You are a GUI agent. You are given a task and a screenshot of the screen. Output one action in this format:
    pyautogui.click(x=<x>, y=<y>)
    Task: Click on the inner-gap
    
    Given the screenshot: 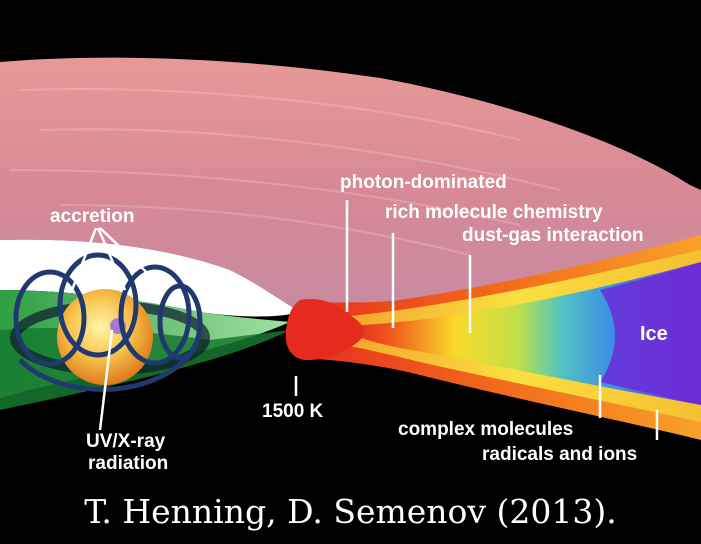 What is the action you would take?
    pyautogui.click(x=150, y=278)
    